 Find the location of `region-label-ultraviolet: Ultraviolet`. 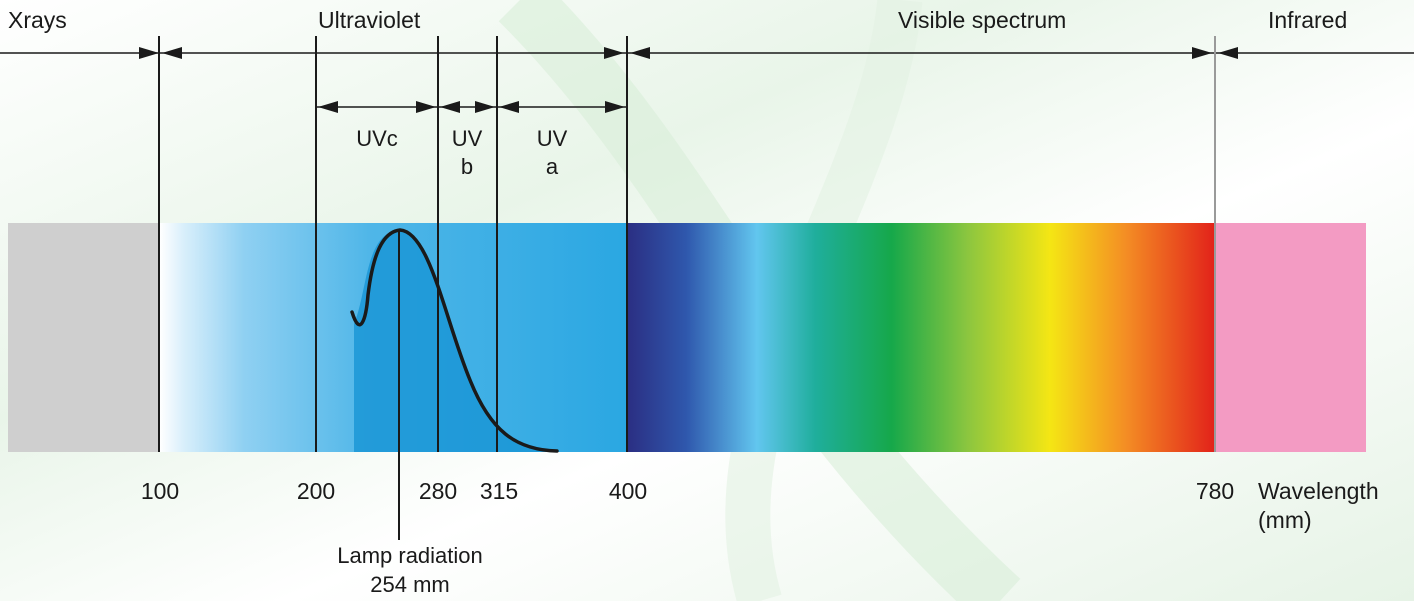

region-label-ultraviolet: Ultraviolet is located at coordinates (369, 20).